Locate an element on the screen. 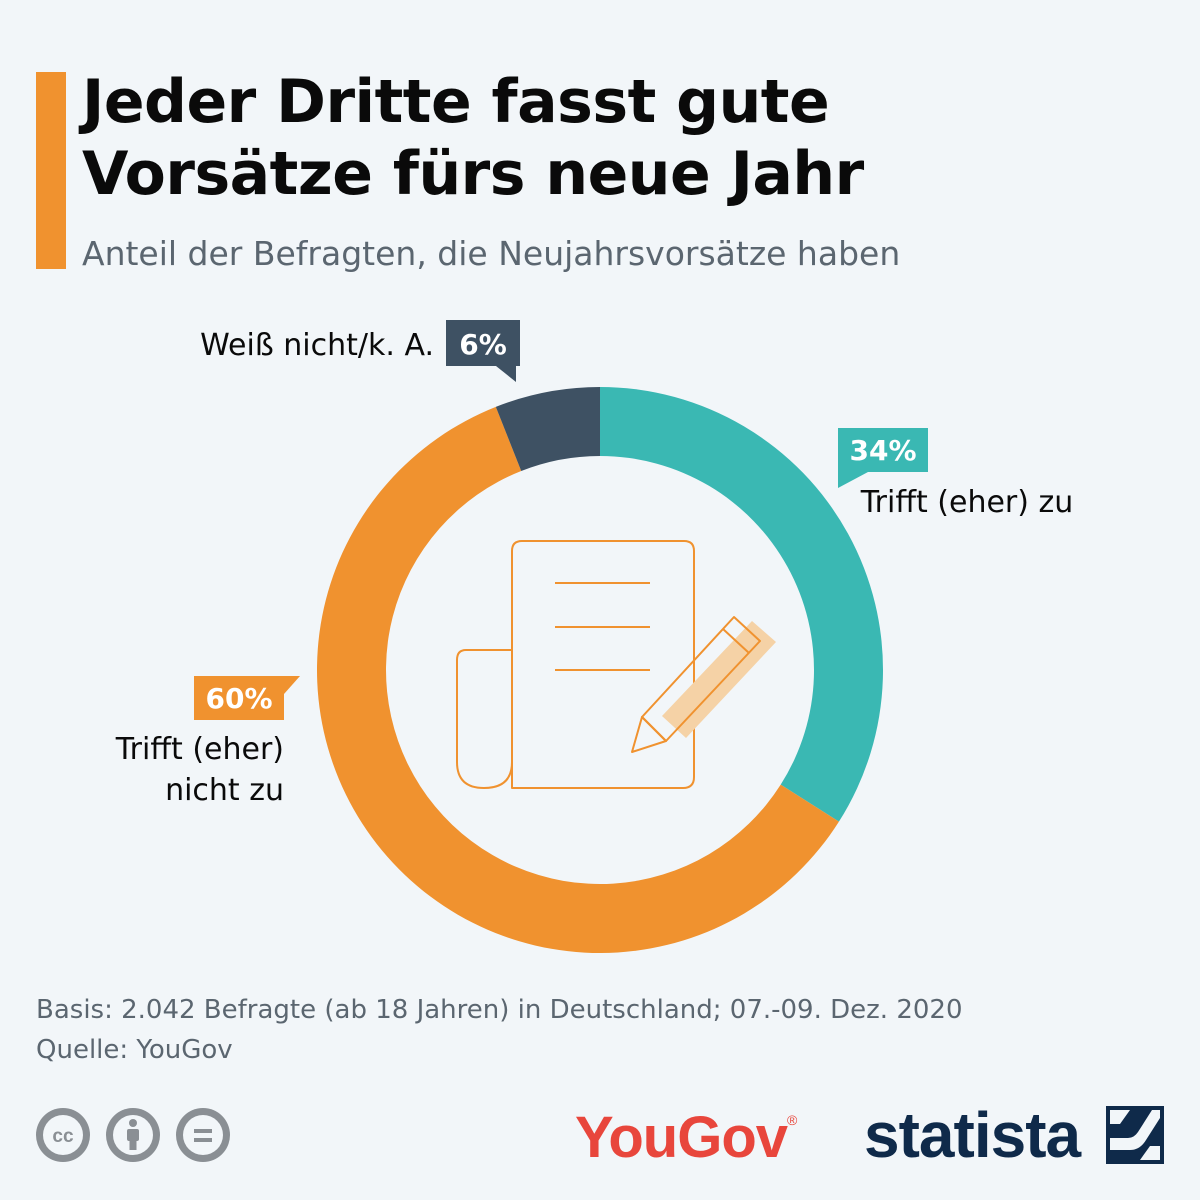  statista-logo-text: statista is located at coordinates (972, 1135).